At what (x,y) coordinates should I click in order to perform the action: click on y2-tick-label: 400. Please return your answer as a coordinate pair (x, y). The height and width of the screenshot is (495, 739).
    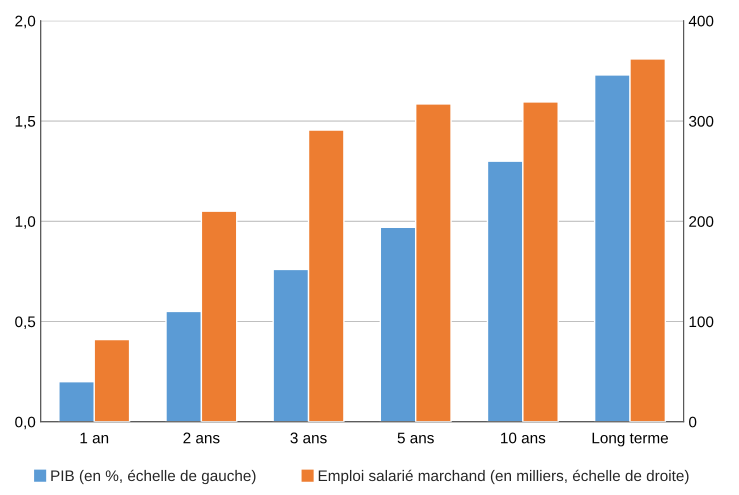
    Looking at the image, I should click on (701, 21).